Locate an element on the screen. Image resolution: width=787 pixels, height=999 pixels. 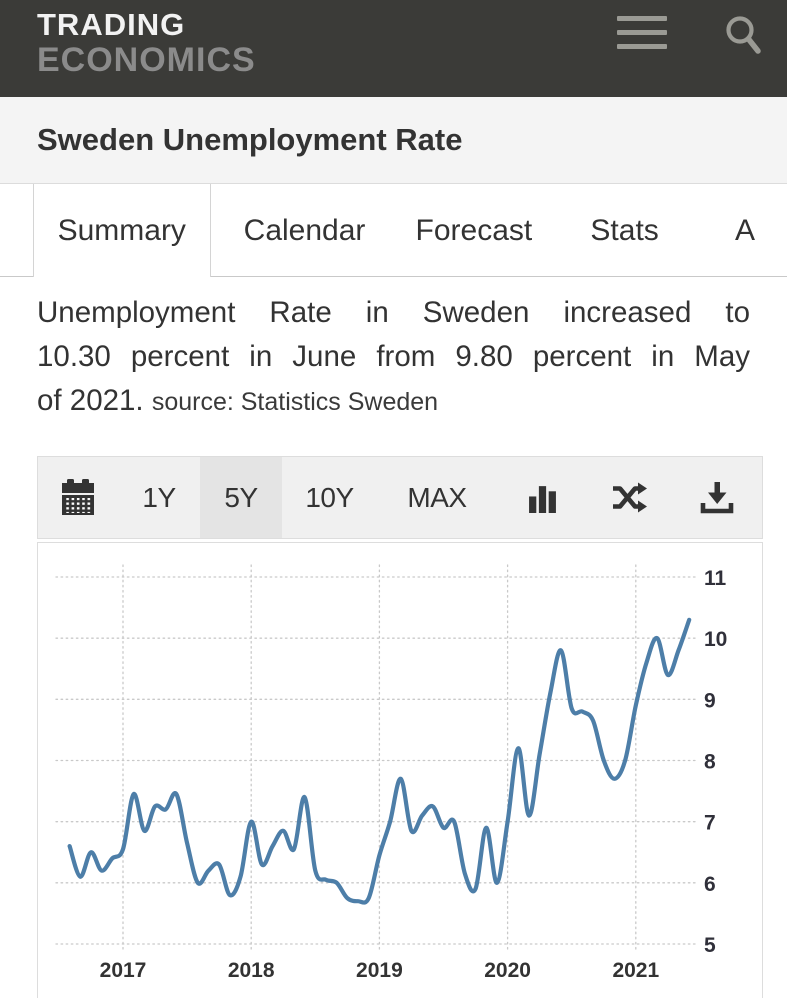
summary-line-1: Unemployment Rate in Sweden increased to is located at coordinates (393, 312).